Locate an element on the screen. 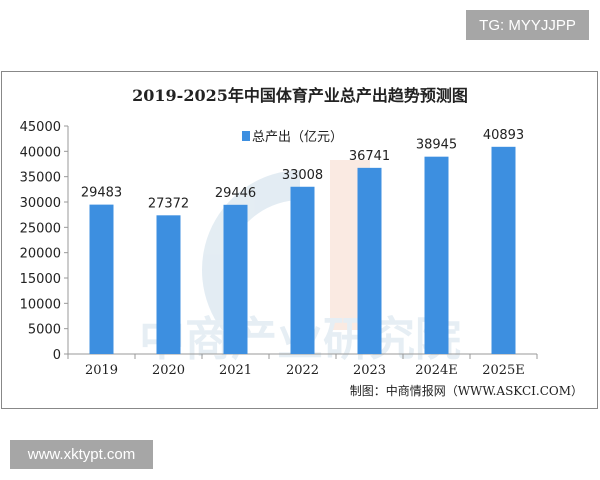 This screenshot has width=600, height=480. y-tick-label: 5000 is located at coordinates (44, 330).